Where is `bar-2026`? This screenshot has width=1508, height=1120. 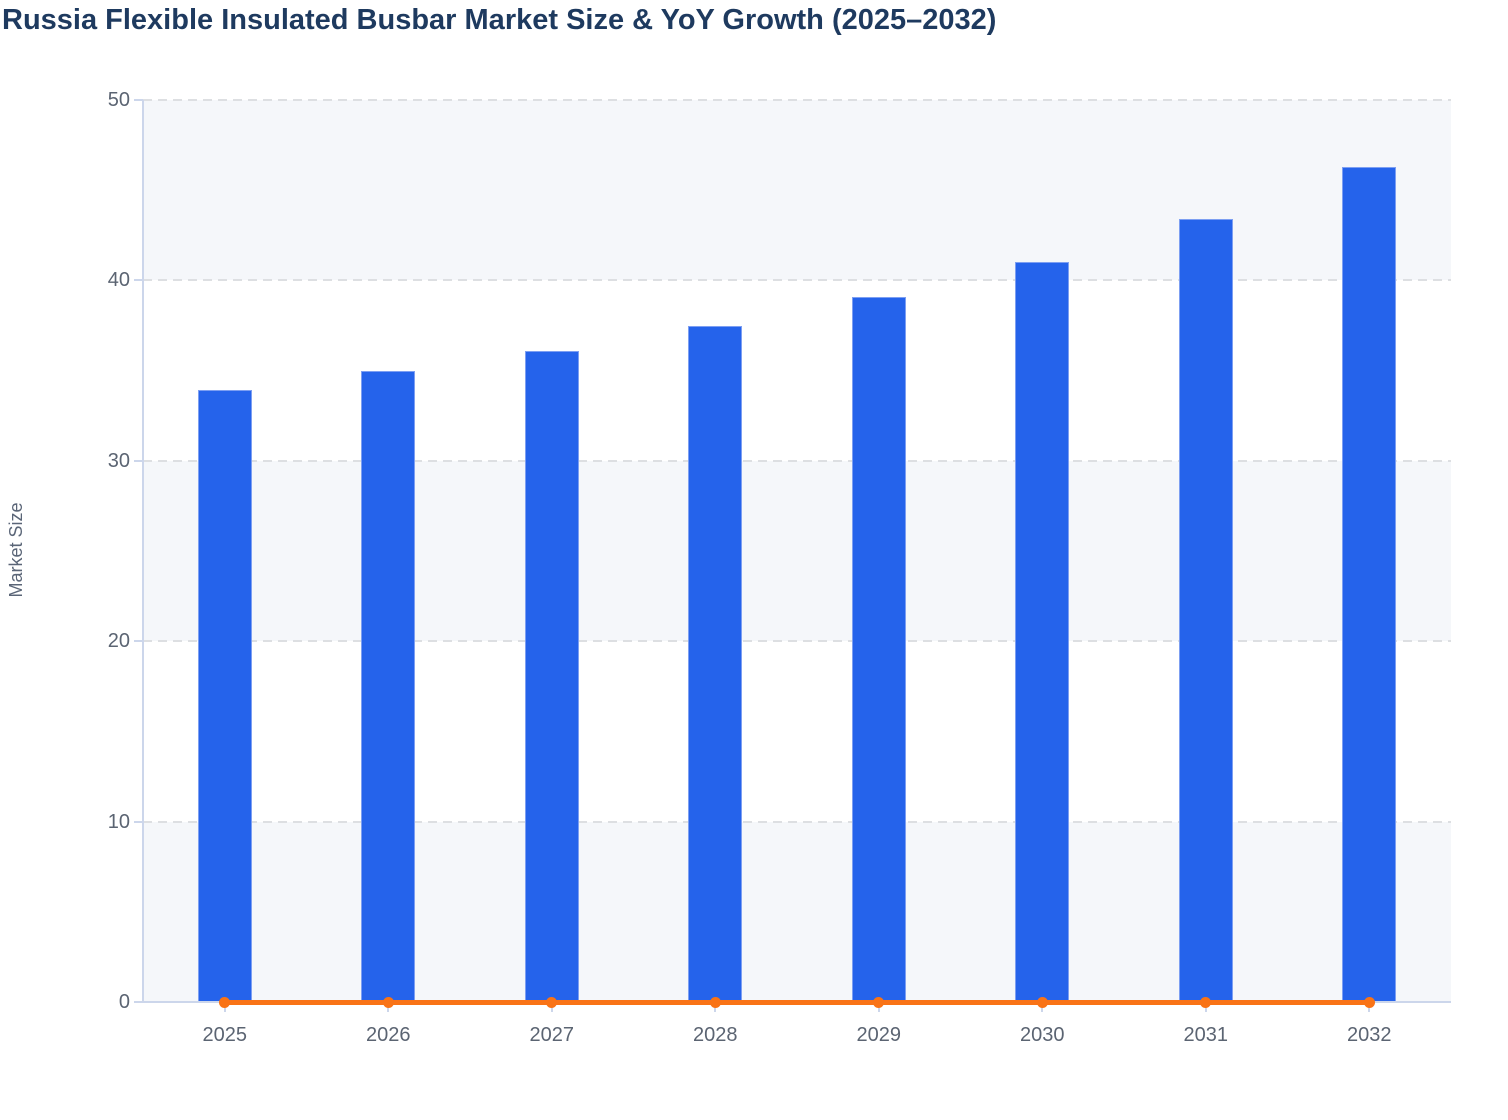 bar-2026 is located at coordinates (388, 686).